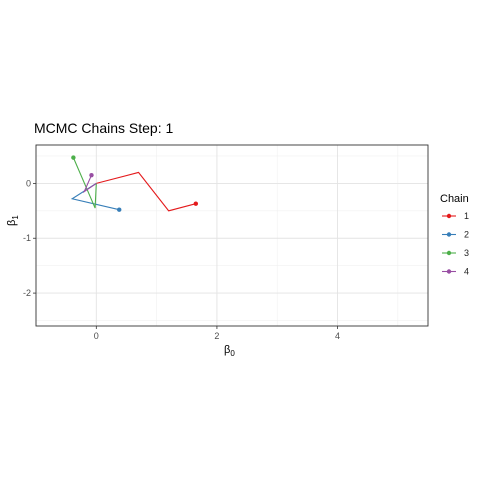 The width and height of the screenshot is (480, 480). What do you see at coordinates (466, 253) in the screenshot?
I see `legend-label: 3` at bounding box center [466, 253].